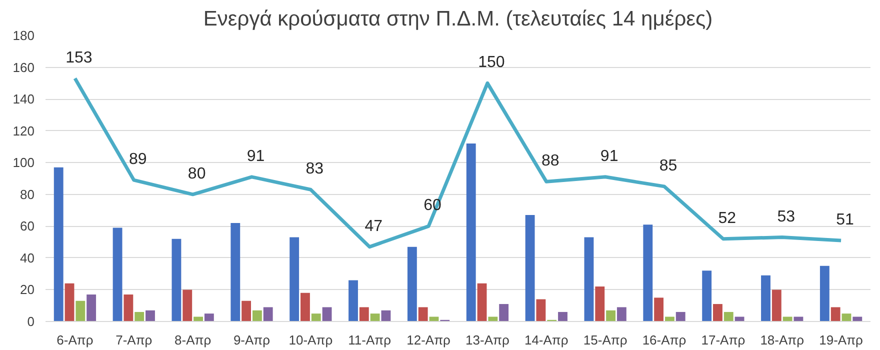 The image size is (880, 350). I want to click on y-tick-label: 120, so click(23, 130).